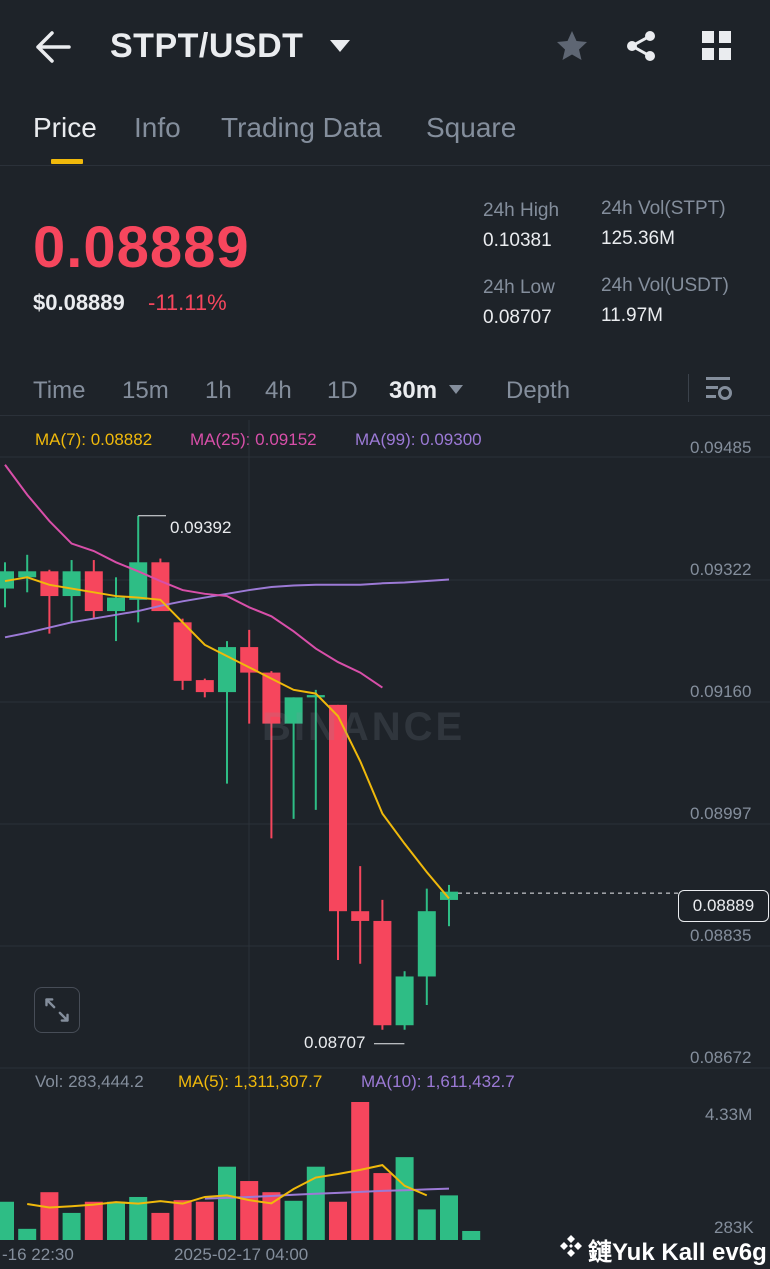 The height and width of the screenshot is (1269, 770). I want to click on last-price: 0.08889, so click(141, 247).